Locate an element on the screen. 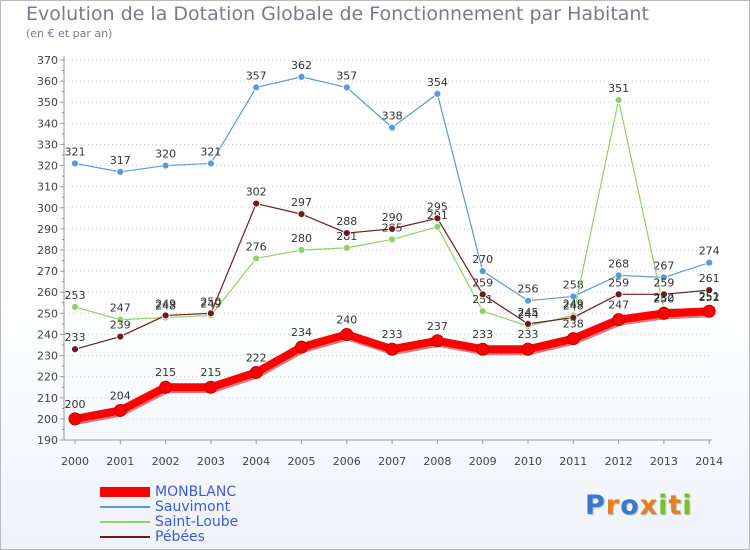 The width and height of the screenshot is (750, 550). data-label: 290 is located at coordinates (392, 217).